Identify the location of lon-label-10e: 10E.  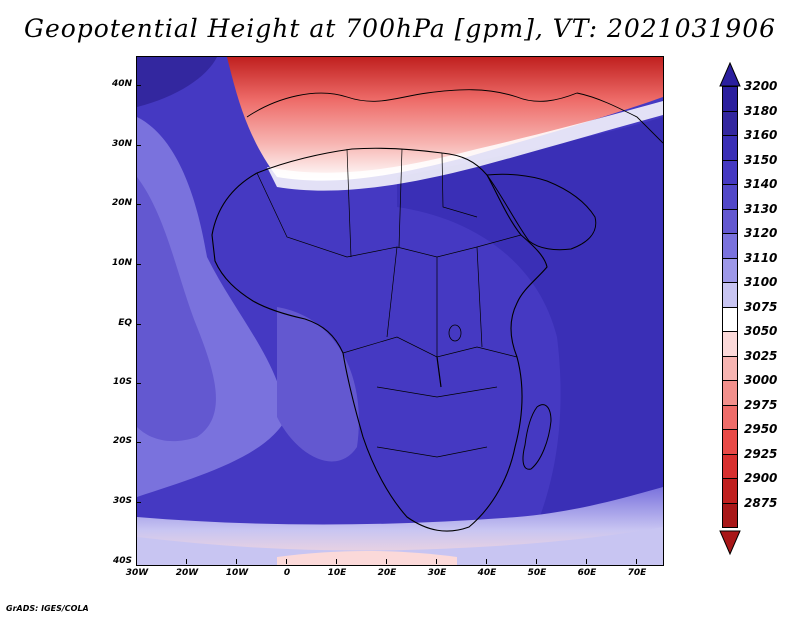
(337, 573).